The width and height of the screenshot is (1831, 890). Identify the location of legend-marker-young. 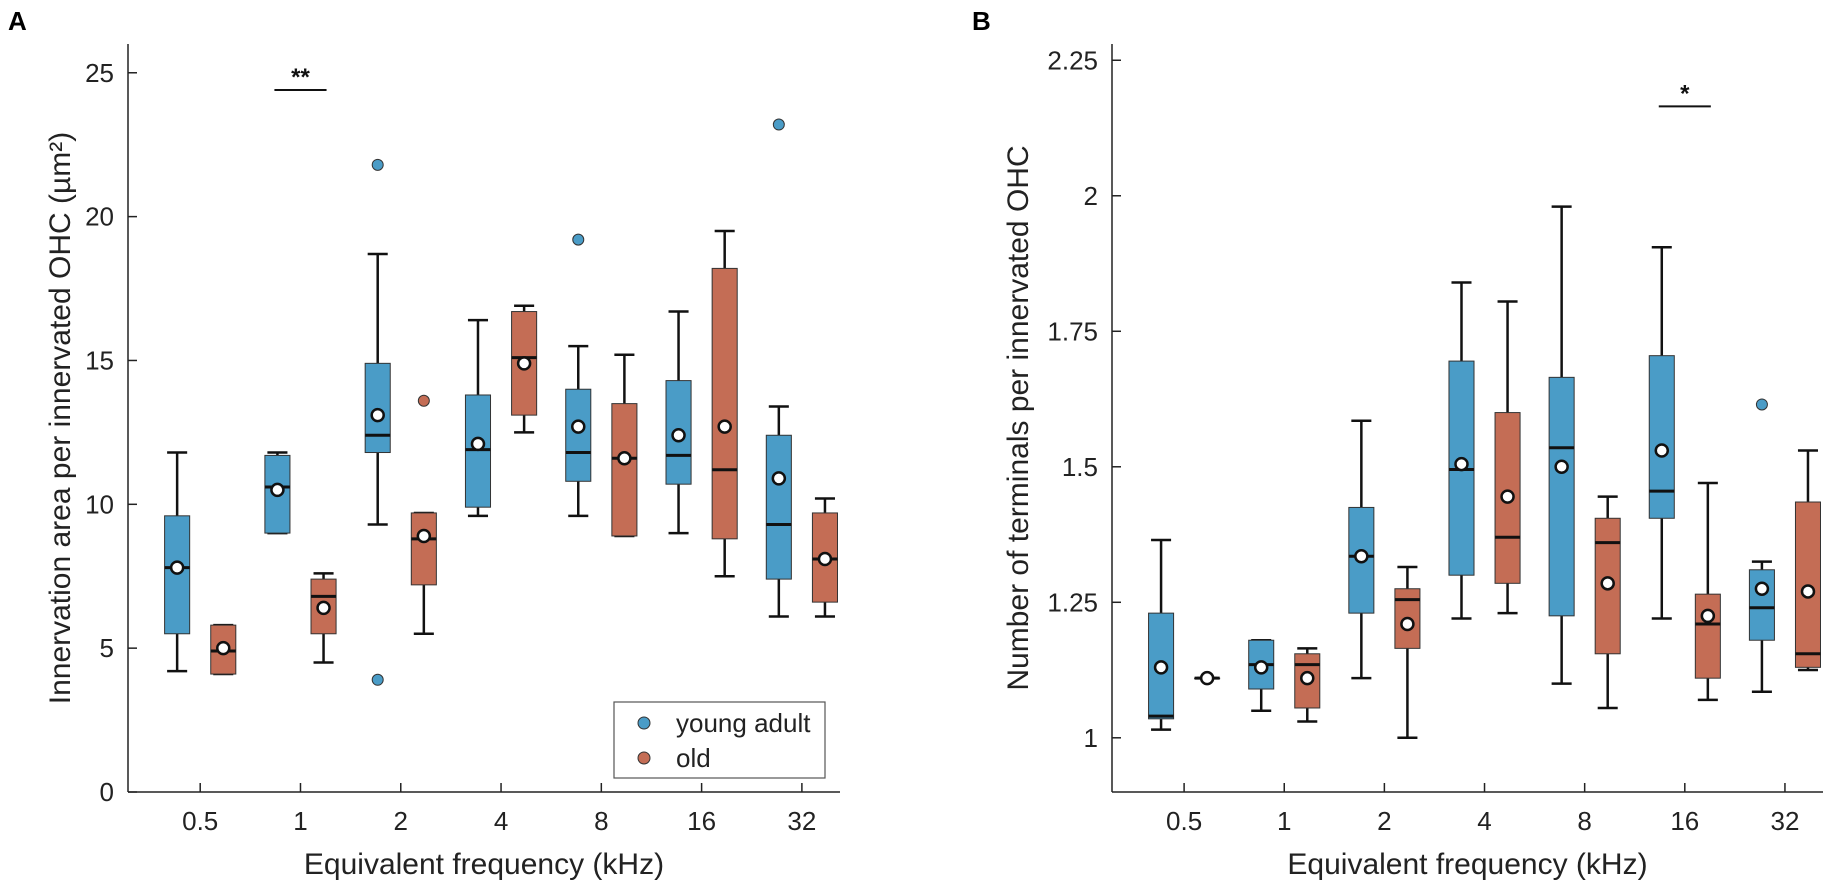
(644, 723).